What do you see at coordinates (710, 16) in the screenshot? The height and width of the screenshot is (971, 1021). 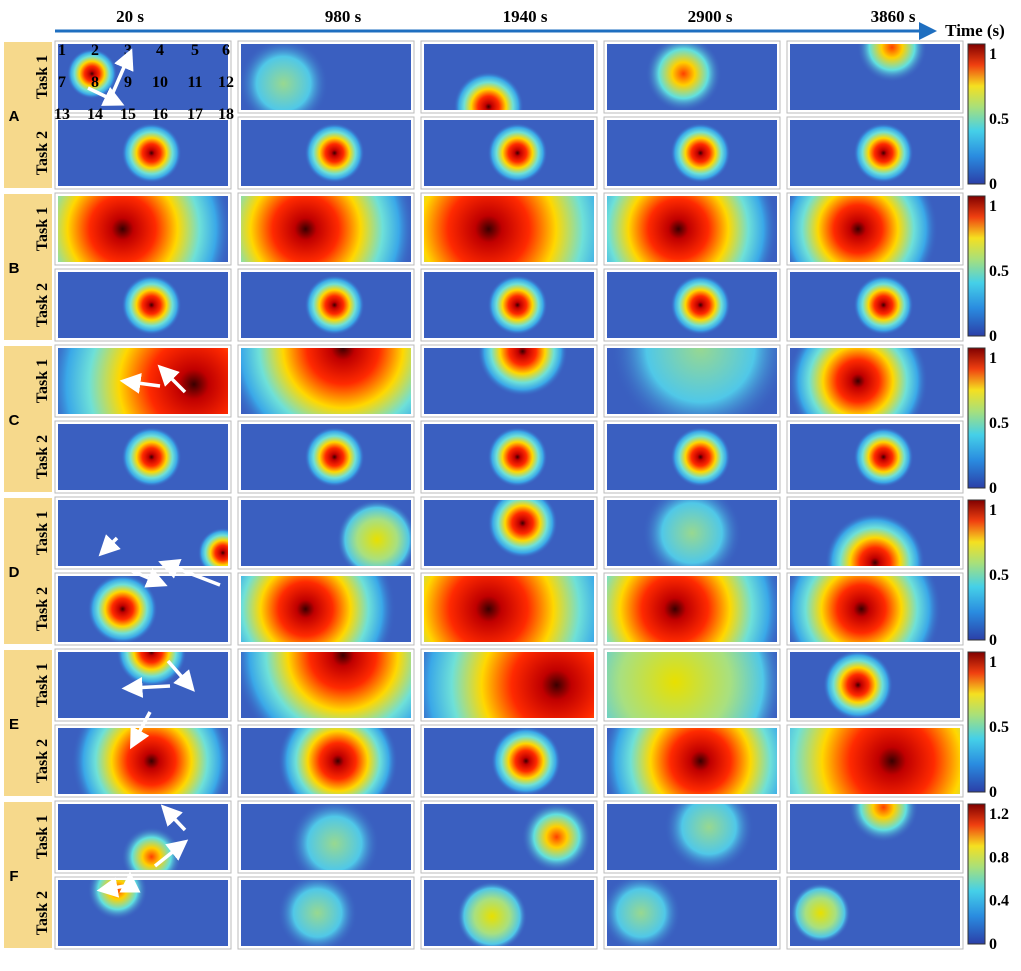 I see `time-label: 2900 s` at bounding box center [710, 16].